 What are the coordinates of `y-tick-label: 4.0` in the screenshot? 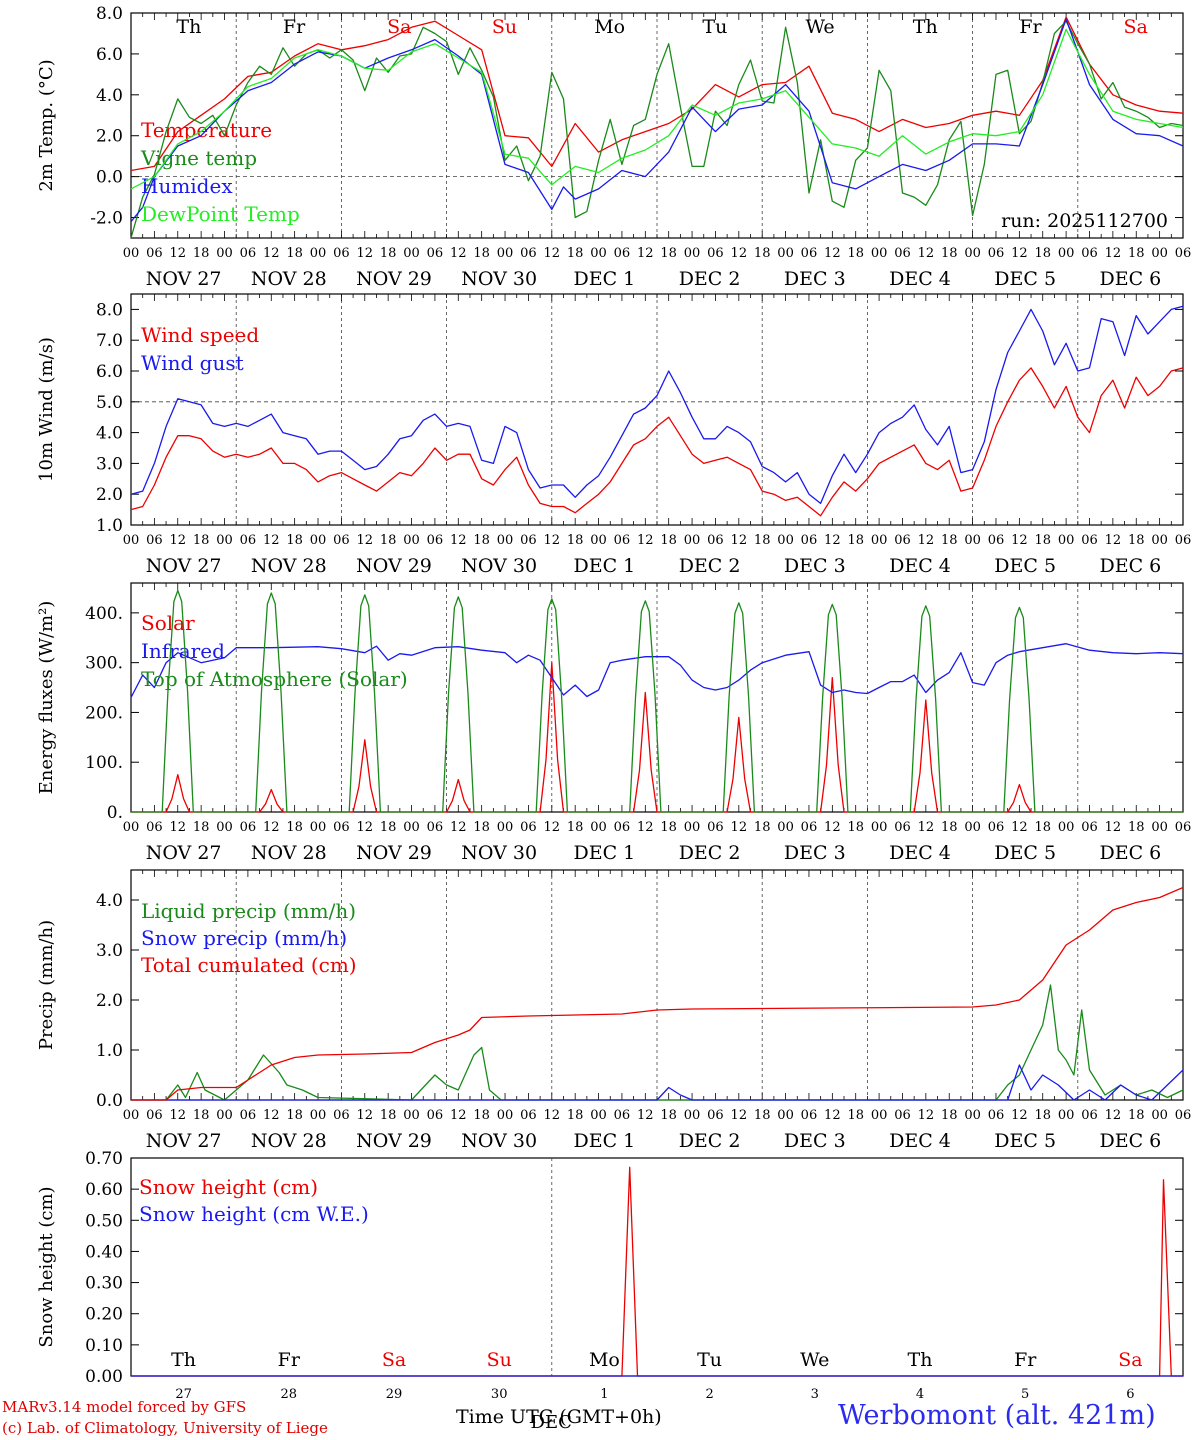 It's located at (109, 434).